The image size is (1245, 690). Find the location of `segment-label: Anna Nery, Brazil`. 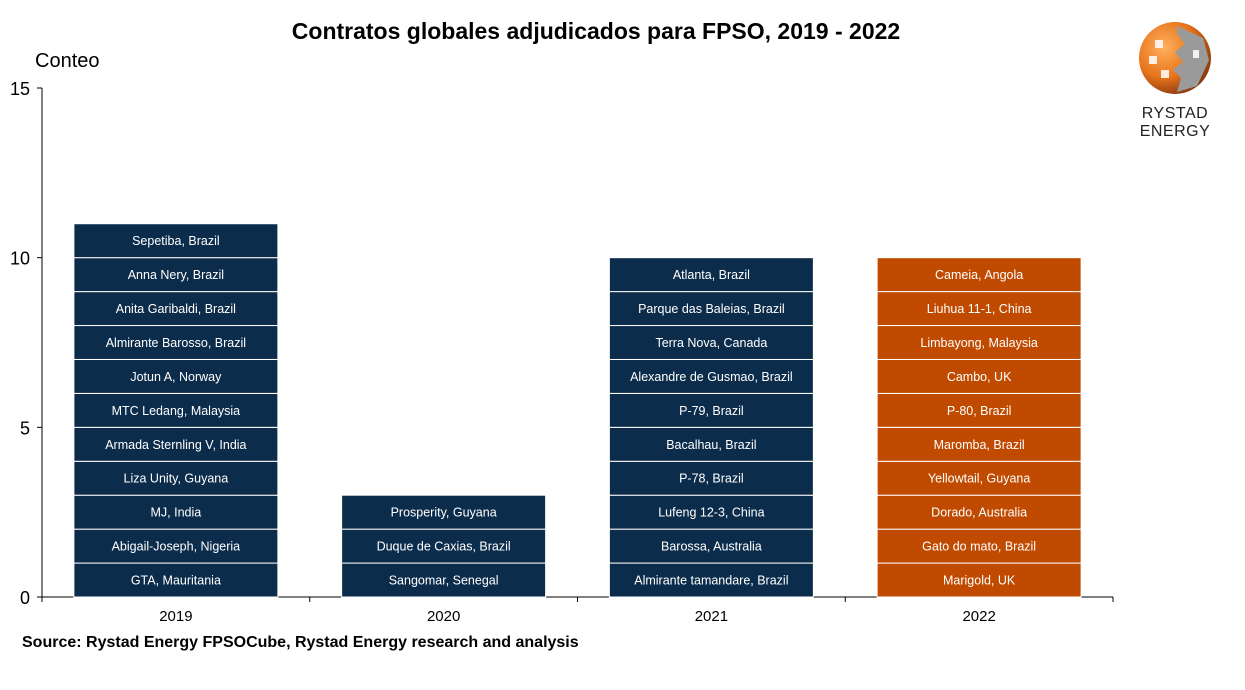

segment-label: Anna Nery, Brazil is located at coordinates (176, 275).